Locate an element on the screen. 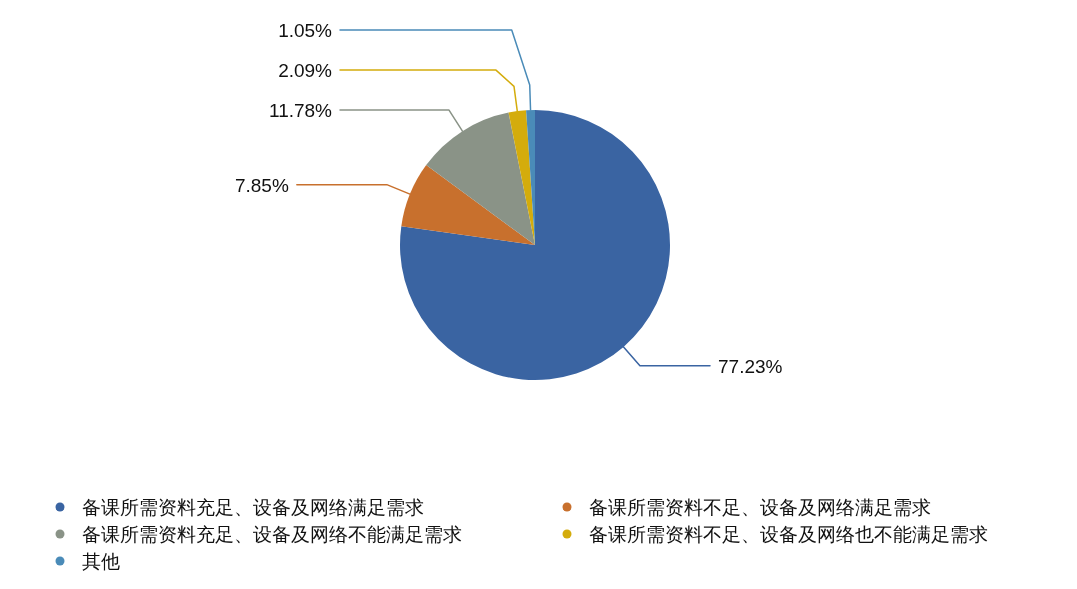 The height and width of the screenshot is (589, 1077). data-label: 7.85% is located at coordinates (261, 185).